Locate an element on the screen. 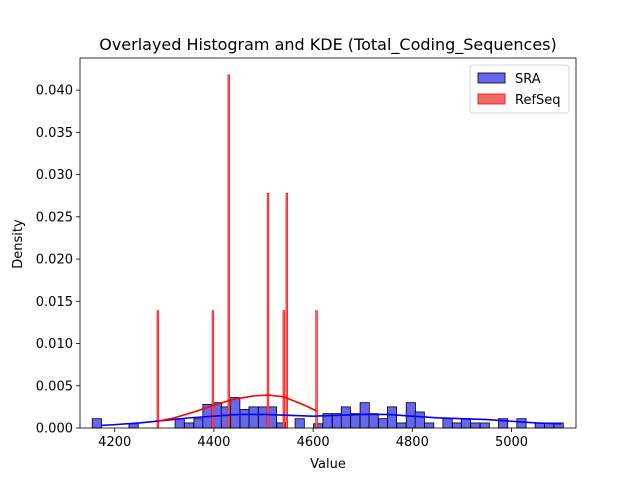 This screenshot has height=480, width=640. y-tick-label: 0.020 is located at coordinates (54, 260).